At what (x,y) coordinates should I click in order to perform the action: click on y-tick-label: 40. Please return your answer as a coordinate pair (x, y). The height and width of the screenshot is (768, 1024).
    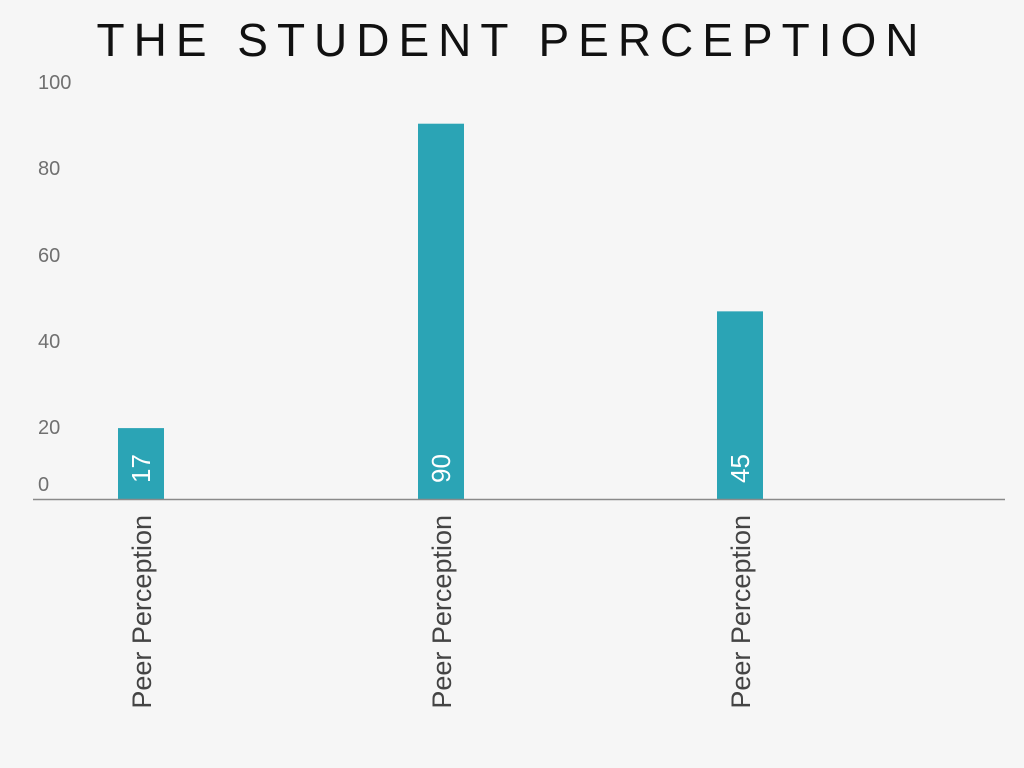
    Looking at the image, I should click on (49, 342).